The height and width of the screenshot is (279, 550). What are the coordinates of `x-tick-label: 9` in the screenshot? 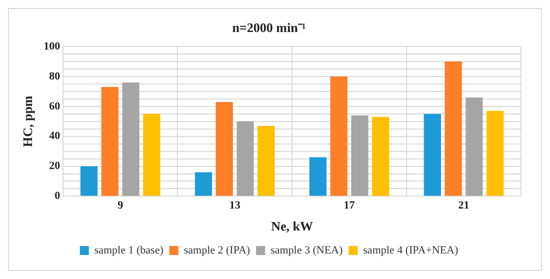 It's located at (121, 206).